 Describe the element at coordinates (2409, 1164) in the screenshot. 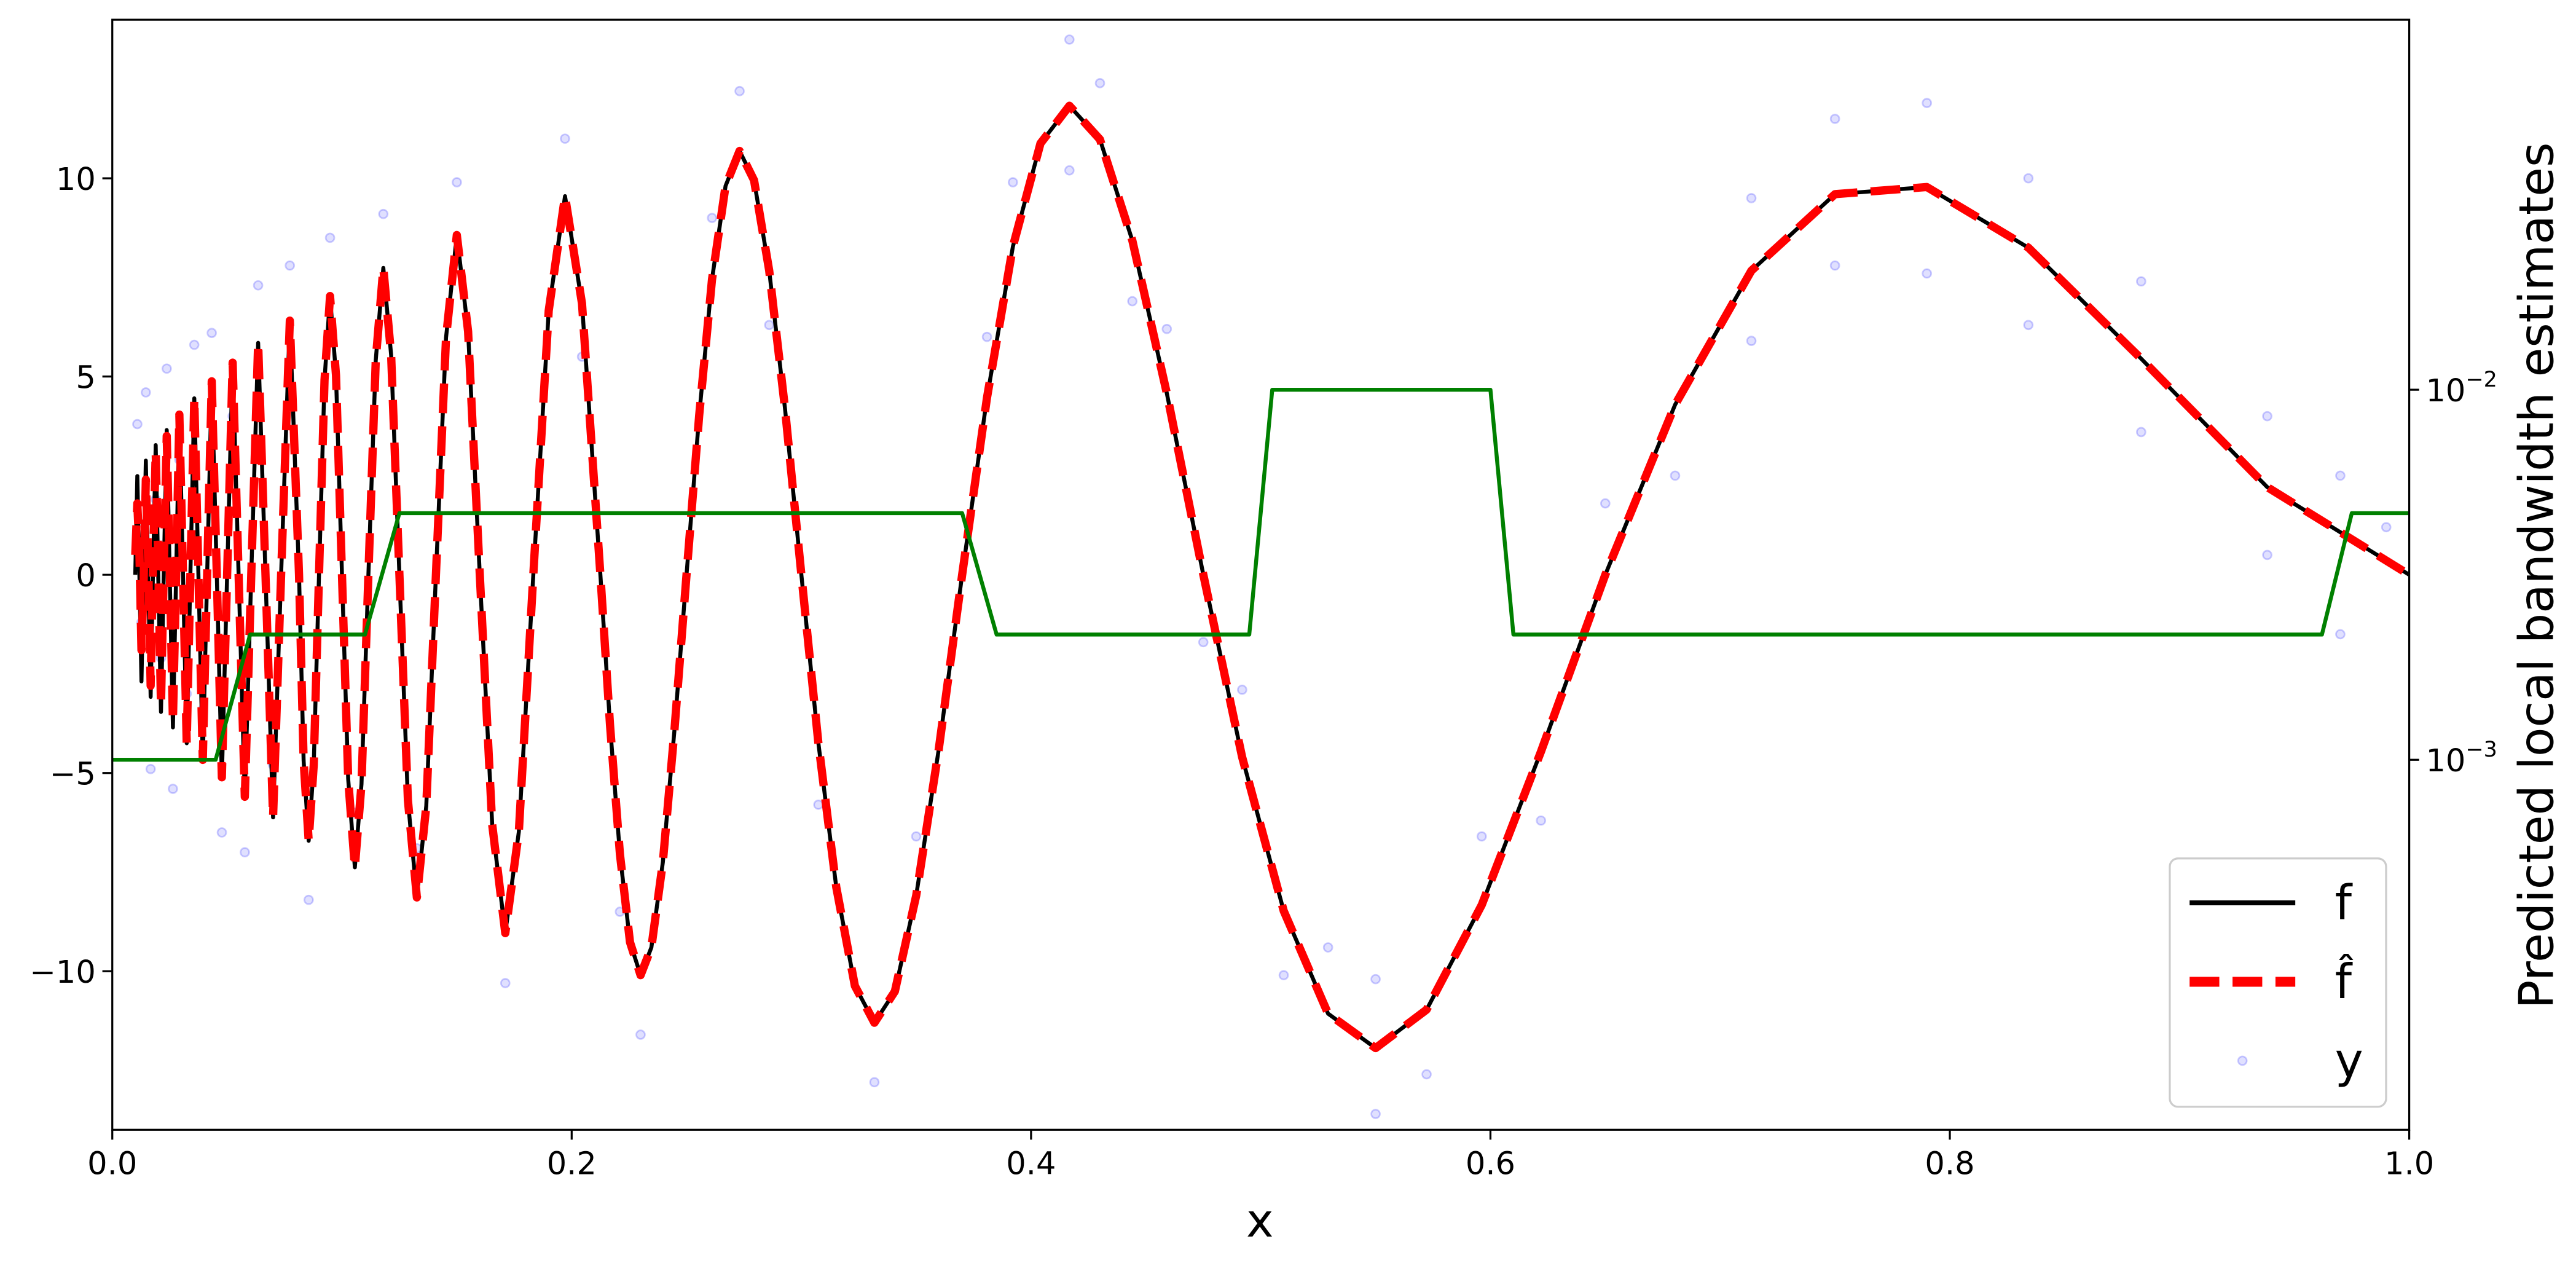

I see `x-tick-label: 1.0` at that location.